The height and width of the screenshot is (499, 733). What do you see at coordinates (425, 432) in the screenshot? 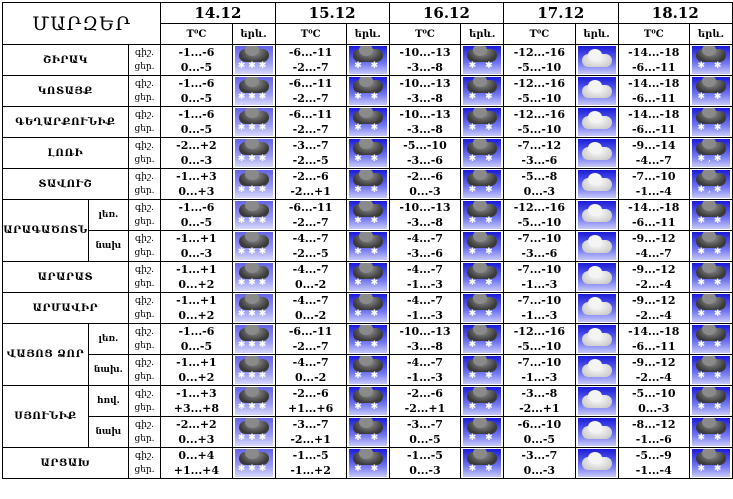
I see `temperature-cell: -3...-7 0...-5` at bounding box center [425, 432].